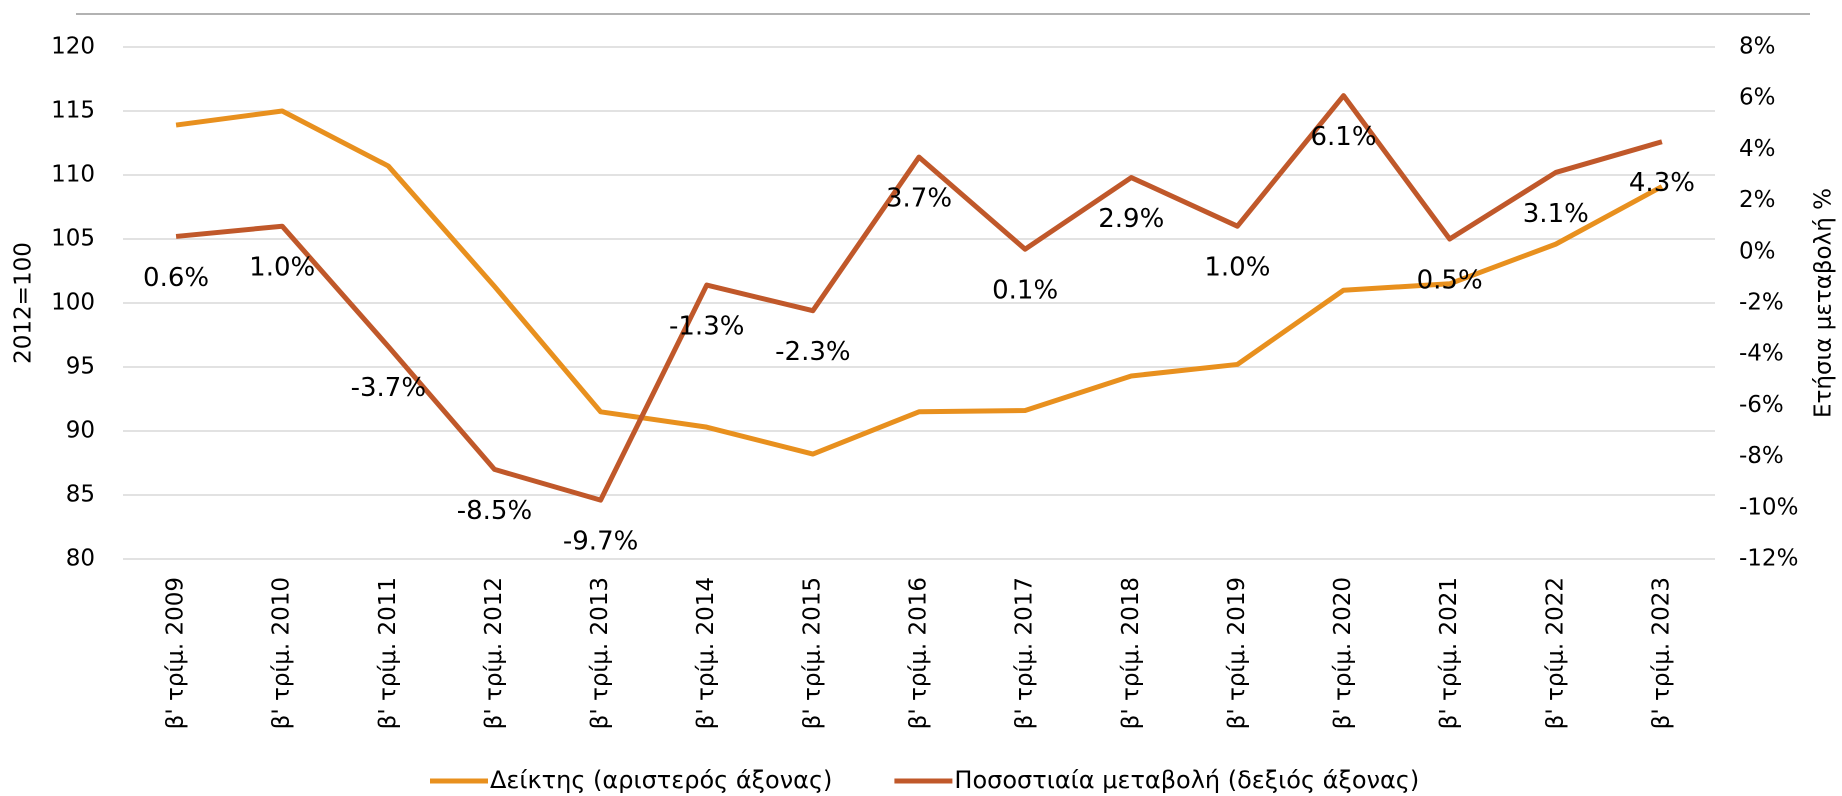 The height and width of the screenshot is (796, 1842). What do you see at coordinates (1556, 214) in the screenshot?
I see `data-label: 3.1%` at bounding box center [1556, 214].